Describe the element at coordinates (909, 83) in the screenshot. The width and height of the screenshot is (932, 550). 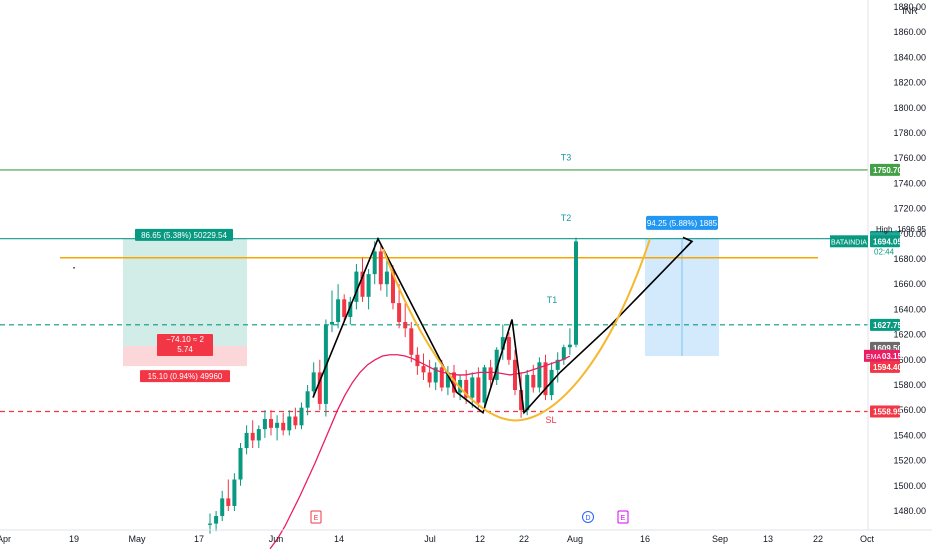
I see `y-tick-label: 1820.00` at that location.